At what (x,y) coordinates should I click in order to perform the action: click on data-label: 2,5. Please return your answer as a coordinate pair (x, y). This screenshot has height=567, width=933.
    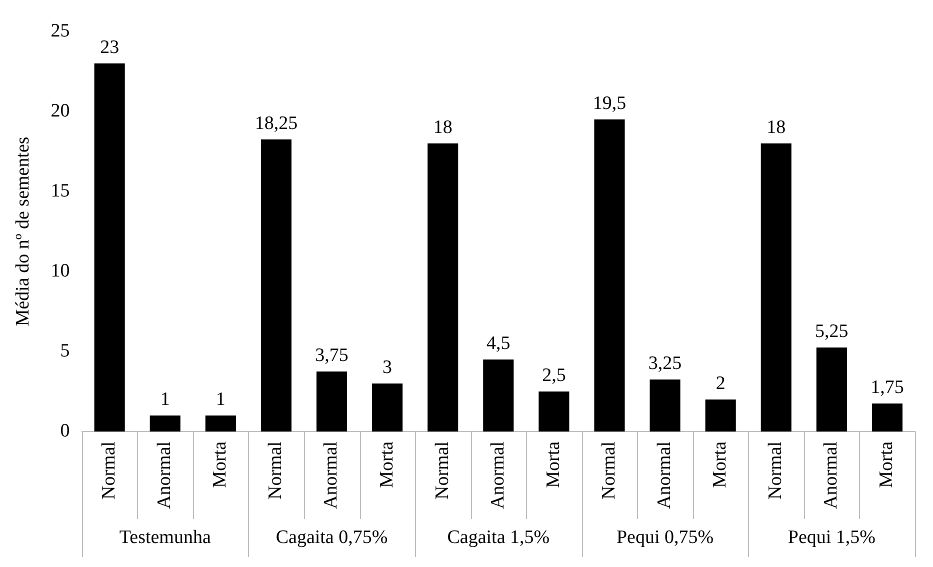
    Looking at the image, I should click on (554, 375).